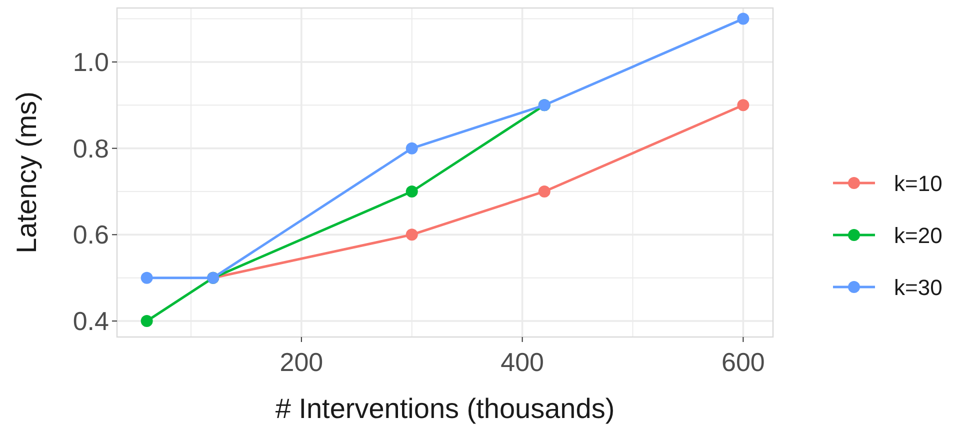 The height and width of the screenshot is (425, 961). Describe the element at coordinates (90, 321) in the screenshot. I see `y-tick-label: 0.4` at that location.